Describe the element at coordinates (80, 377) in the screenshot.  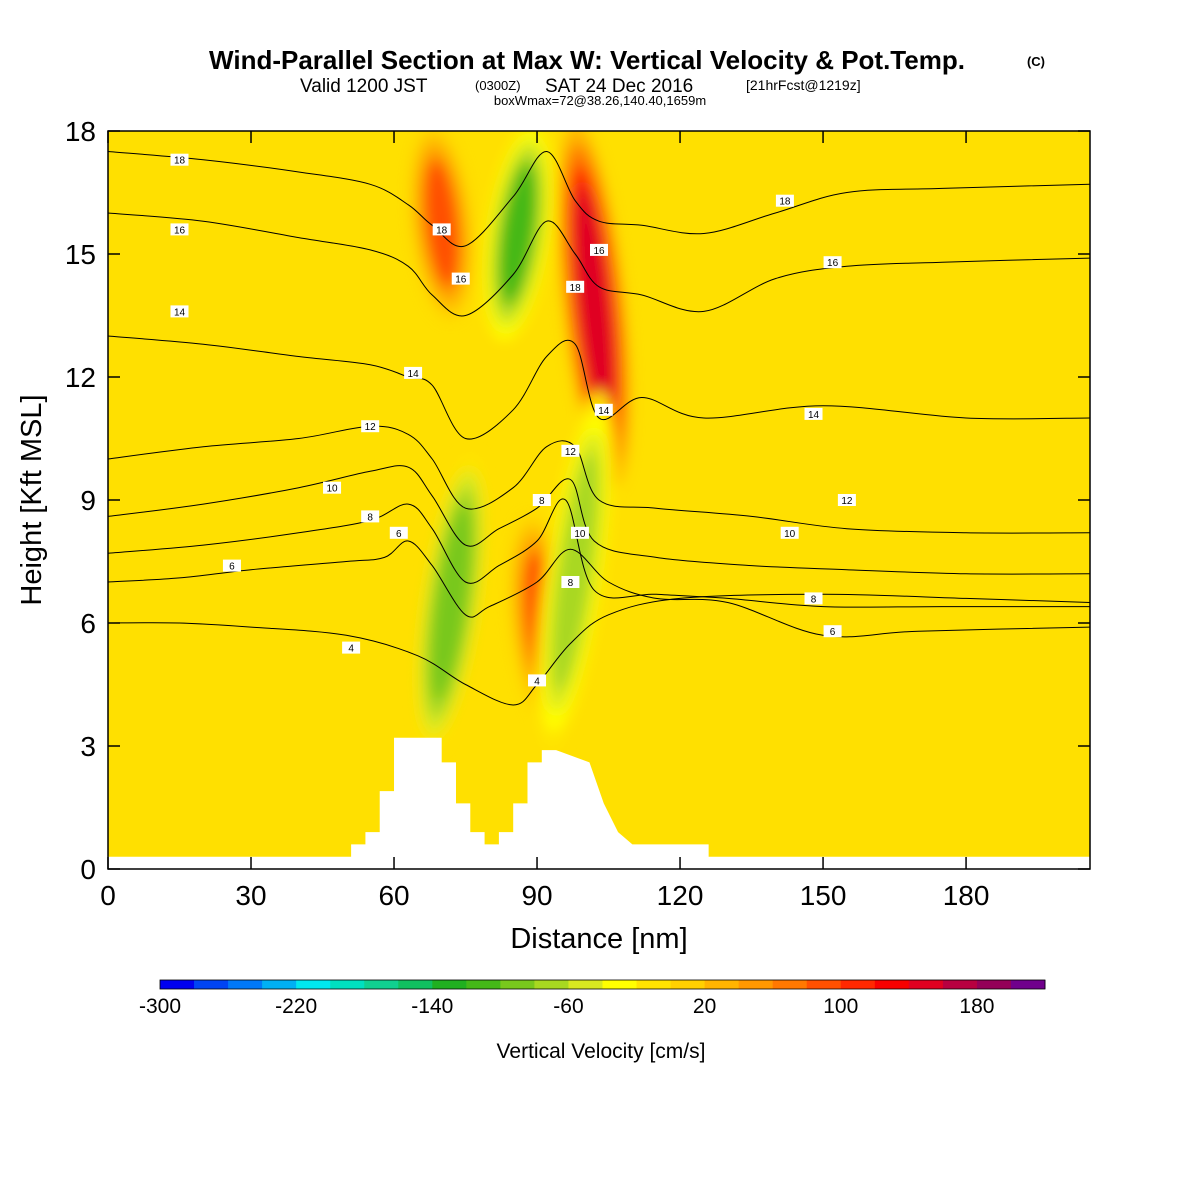
I see `y-tick-label-12: 12` at that location.